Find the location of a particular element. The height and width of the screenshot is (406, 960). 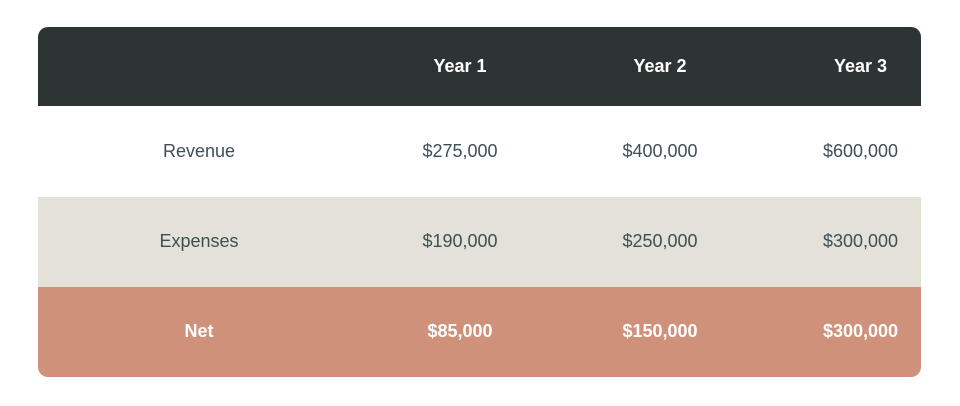

header-cell-year-1: Year 1 is located at coordinates (460, 65).